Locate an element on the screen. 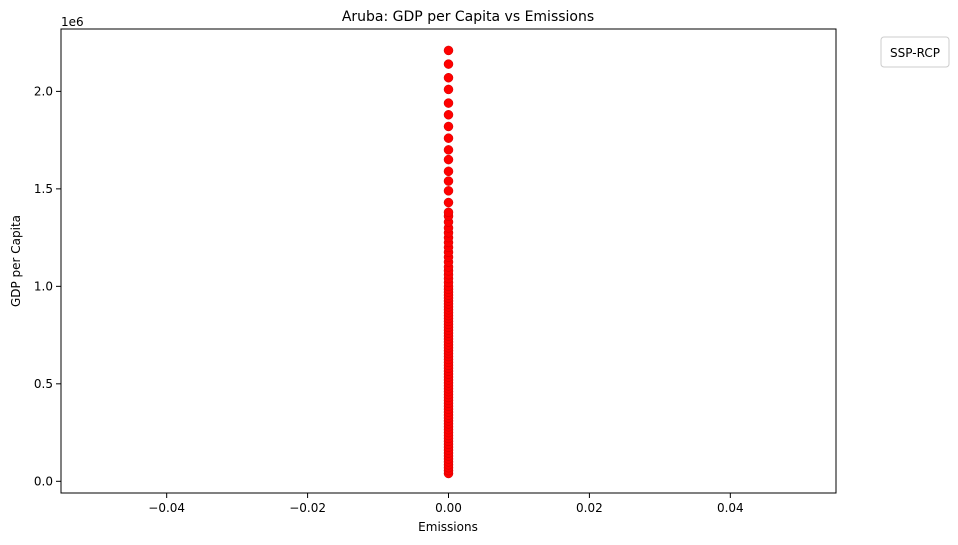 The image size is (958, 545). y-axis-ticks: 0.0 0.5 1.0 1.5 2.0 is located at coordinates (47, 286).